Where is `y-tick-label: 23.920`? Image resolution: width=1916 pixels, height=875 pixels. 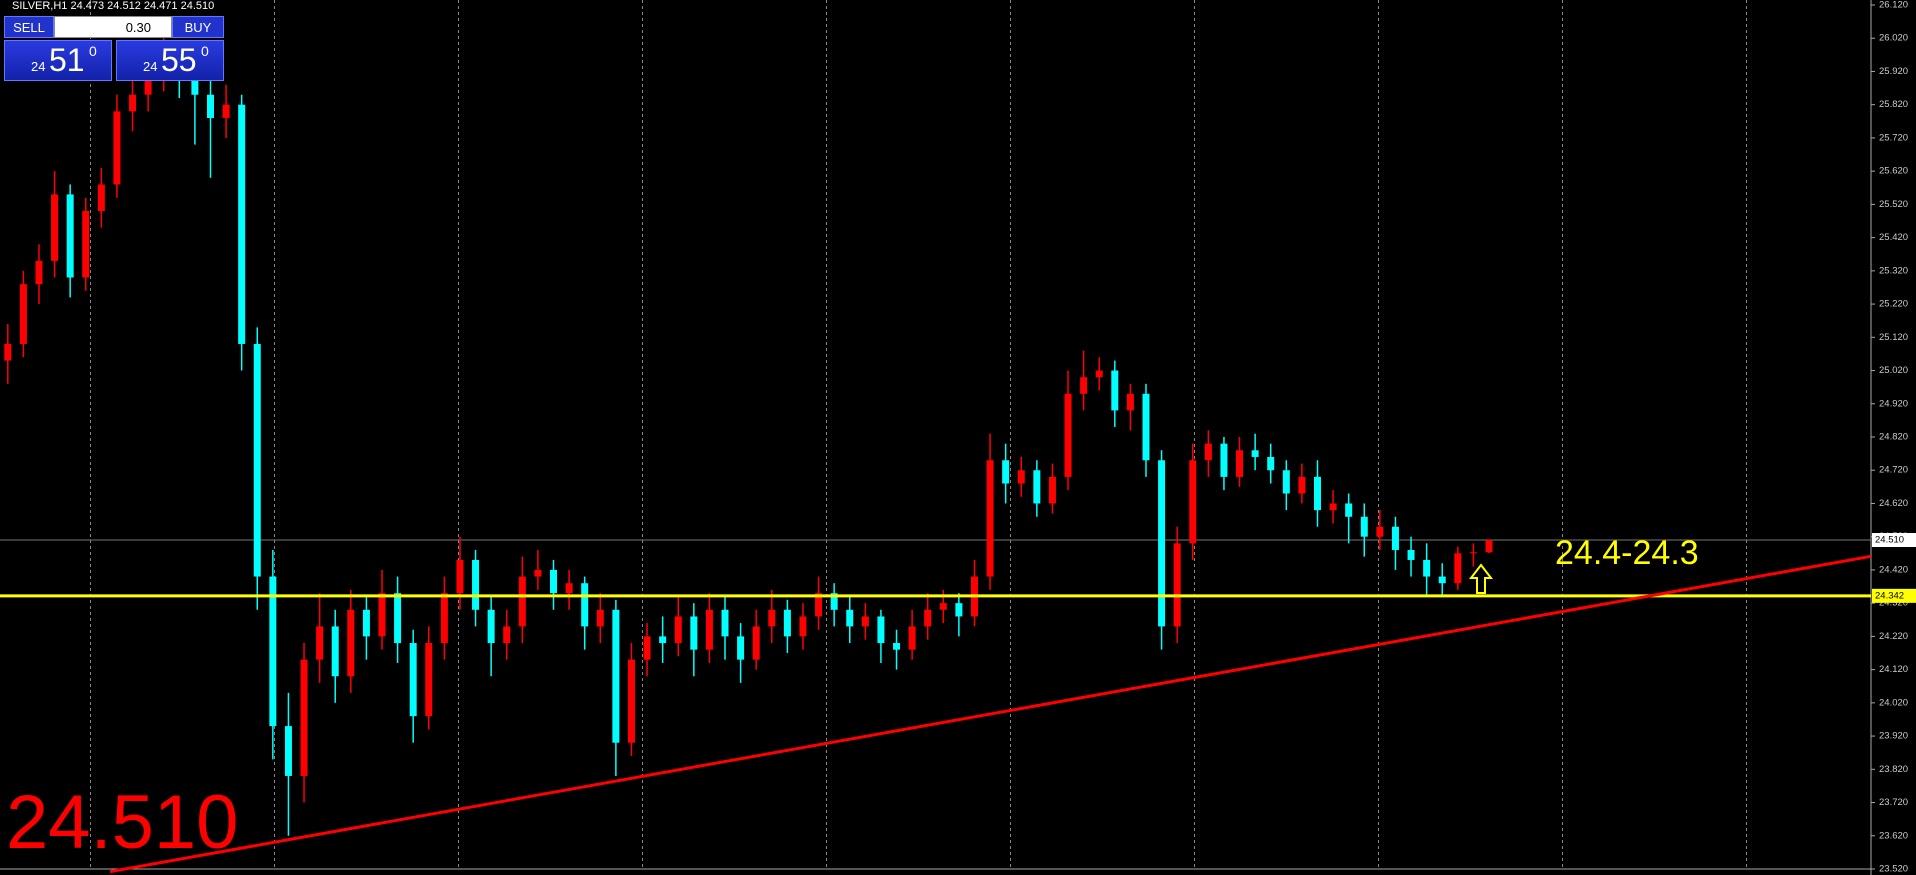
y-tick-label: 23.920 is located at coordinates (1893, 736).